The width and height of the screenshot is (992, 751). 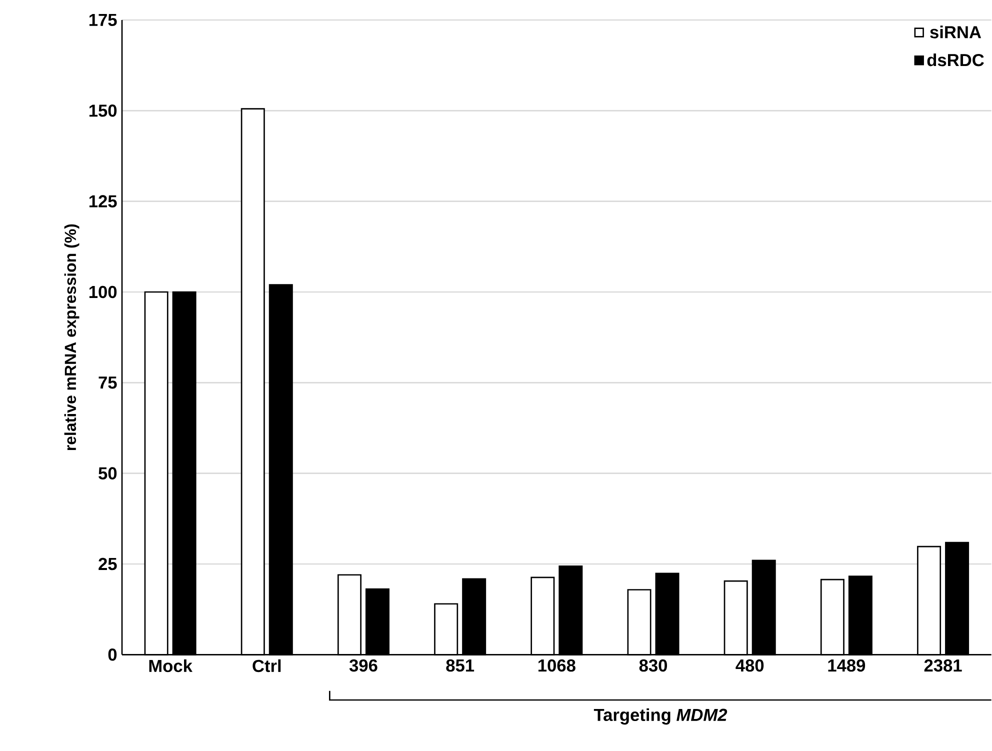 I want to click on x-tick-label: 851, so click(x=460, y=666).